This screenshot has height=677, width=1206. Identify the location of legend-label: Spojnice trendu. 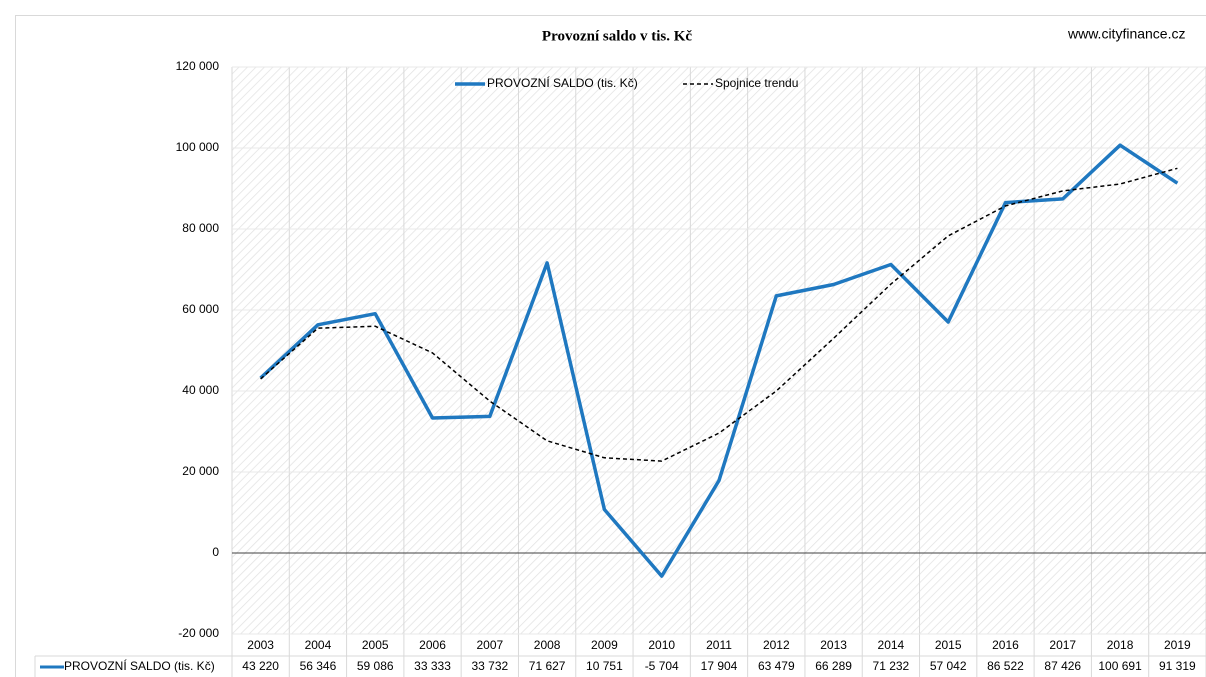
(756, 83).